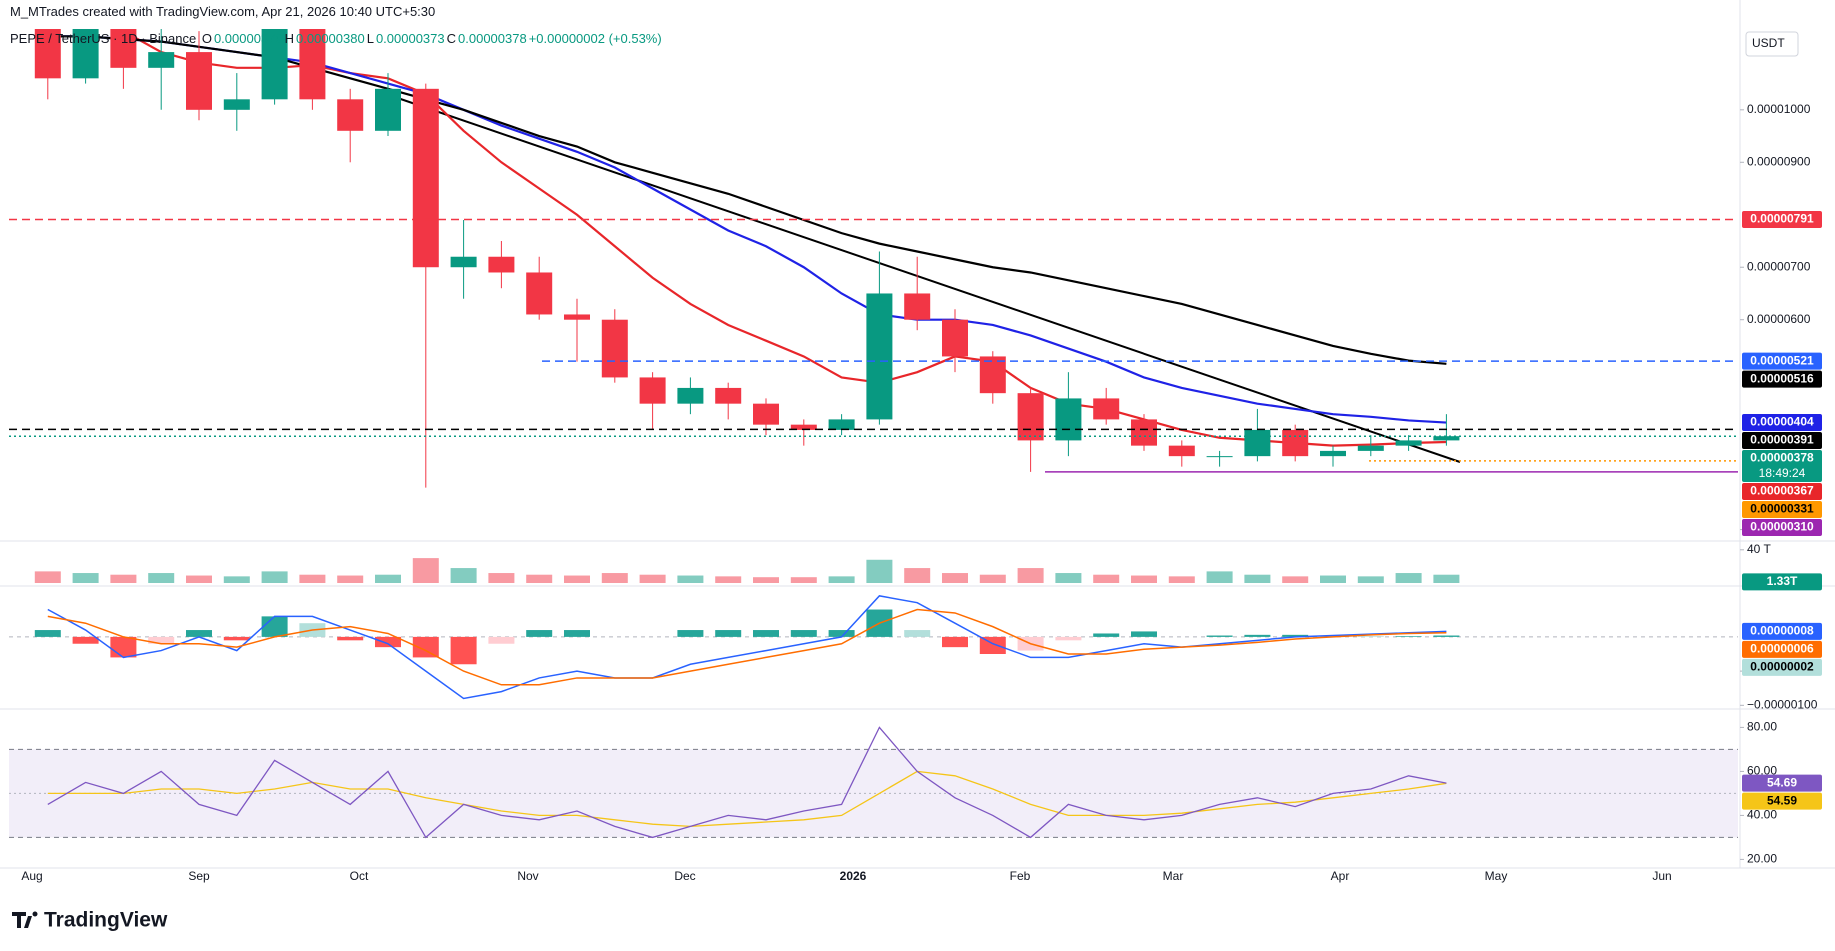  I want to click on y-tick-label: 60.00, so click(1762, 771).